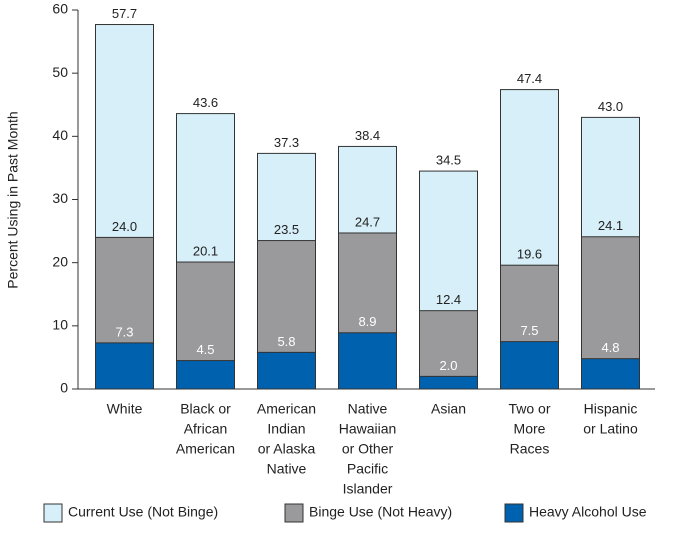  Describe the element at coordinates (611, 409) in the screenshot. I see `x-tick-label: Hispanic` at that location.